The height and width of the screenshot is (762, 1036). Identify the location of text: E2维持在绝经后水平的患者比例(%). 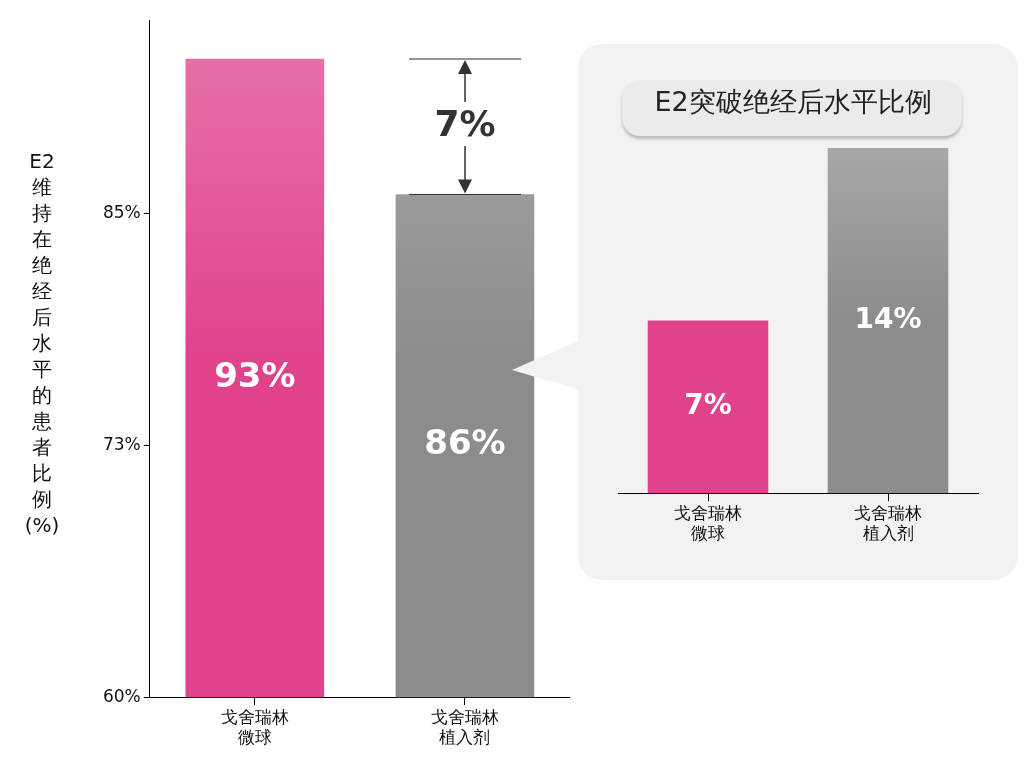
(42, 343).